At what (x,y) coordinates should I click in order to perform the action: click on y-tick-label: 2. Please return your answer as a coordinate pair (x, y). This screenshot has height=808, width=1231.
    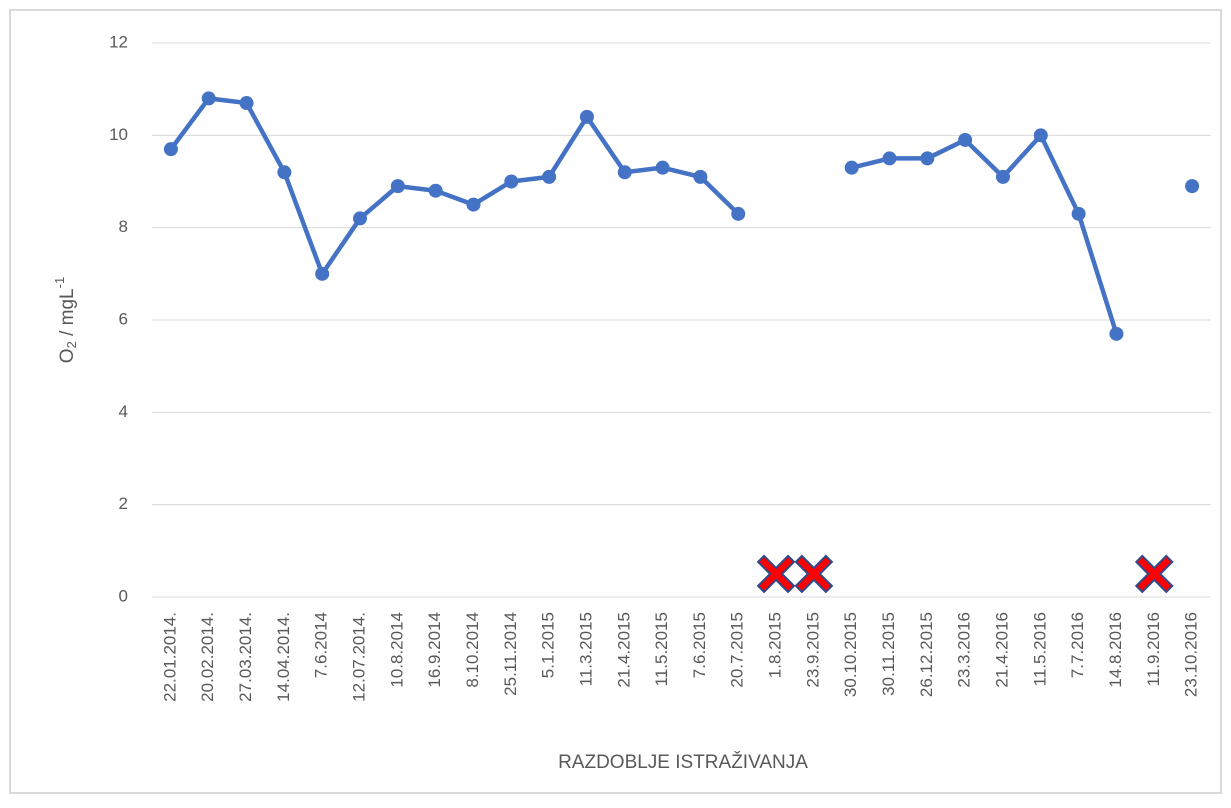
    Looking at the image, I should click on (123, 503).